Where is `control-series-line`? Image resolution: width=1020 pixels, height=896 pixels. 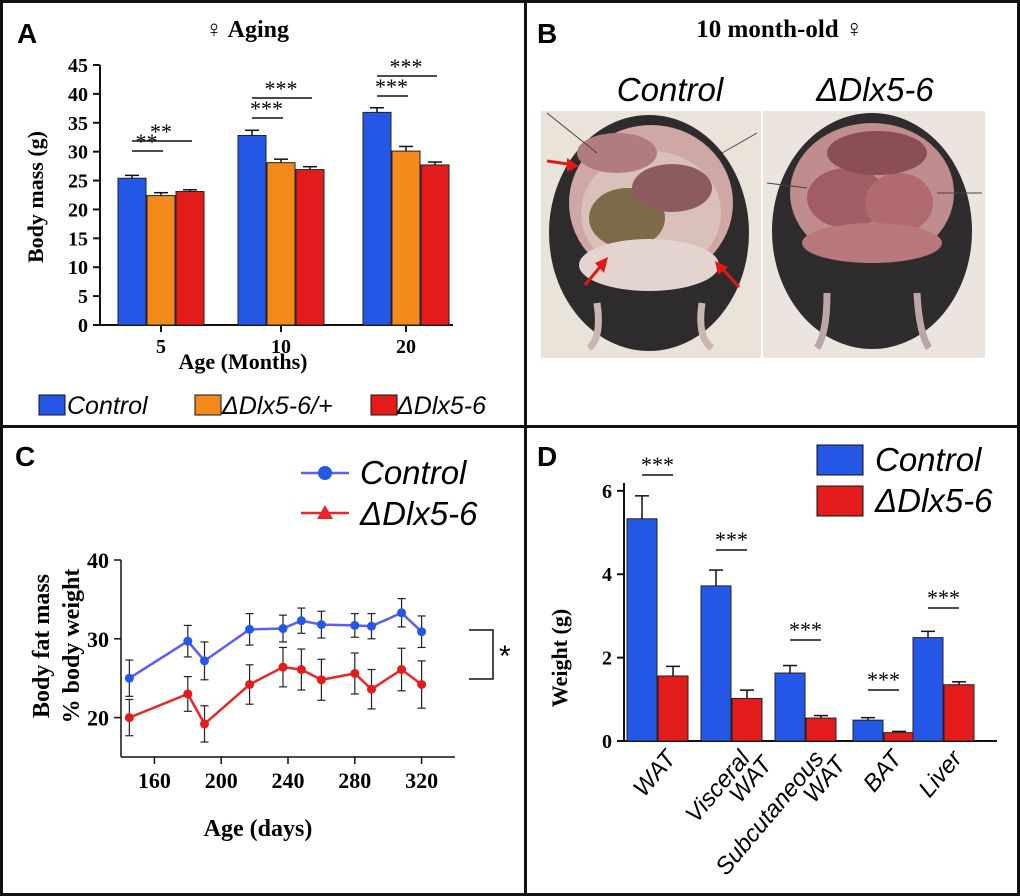 control-series-line is located at coordinates (275, 645).